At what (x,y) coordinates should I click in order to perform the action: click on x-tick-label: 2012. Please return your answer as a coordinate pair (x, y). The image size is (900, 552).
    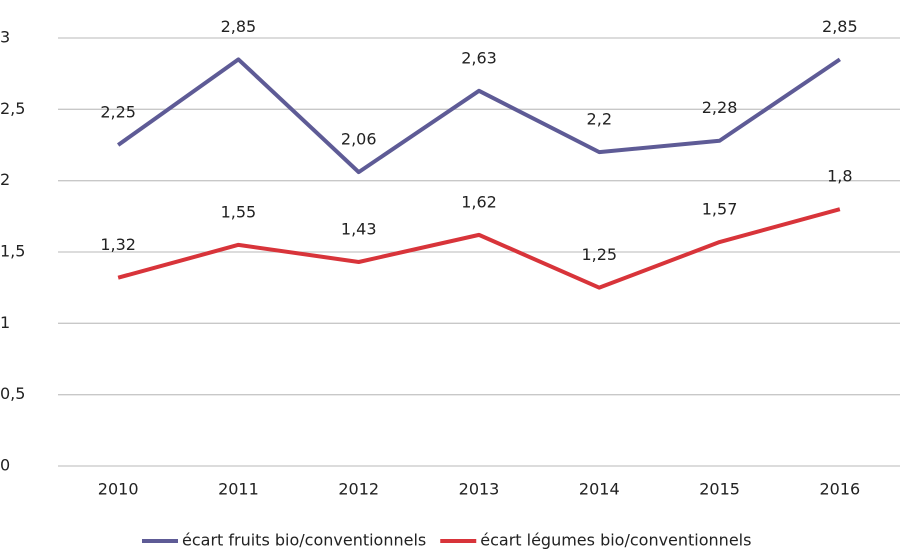
    Looking at the image, I should click on (358, 489).